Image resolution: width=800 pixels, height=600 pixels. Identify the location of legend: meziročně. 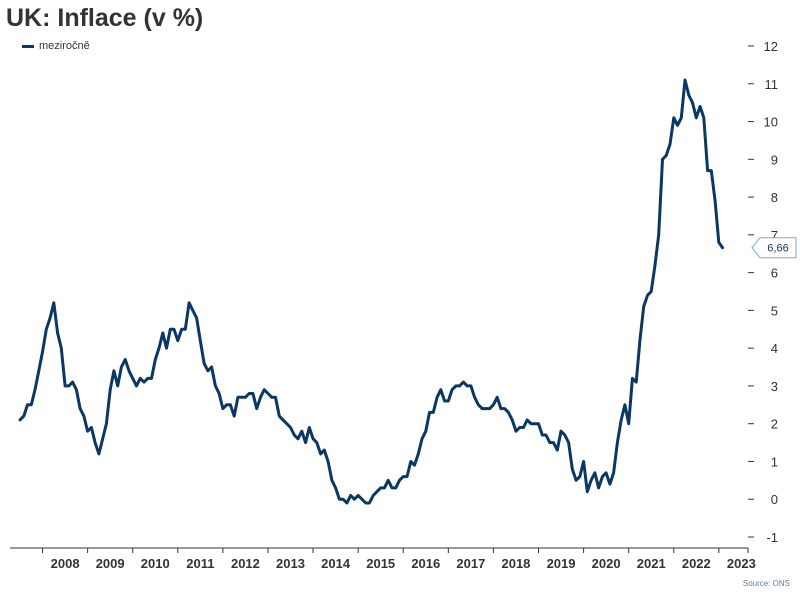
(56, 46).